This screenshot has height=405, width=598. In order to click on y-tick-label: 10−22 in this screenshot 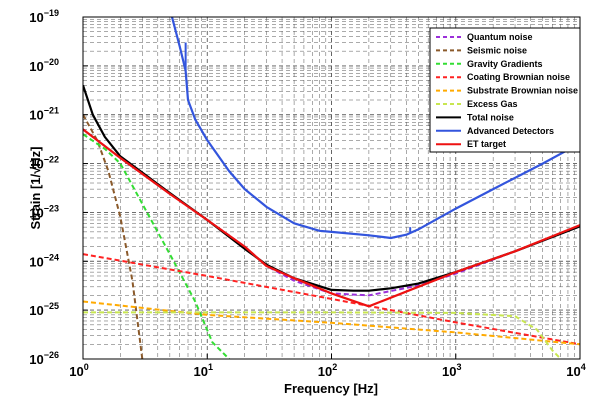, I will do `click(44, 163)`.